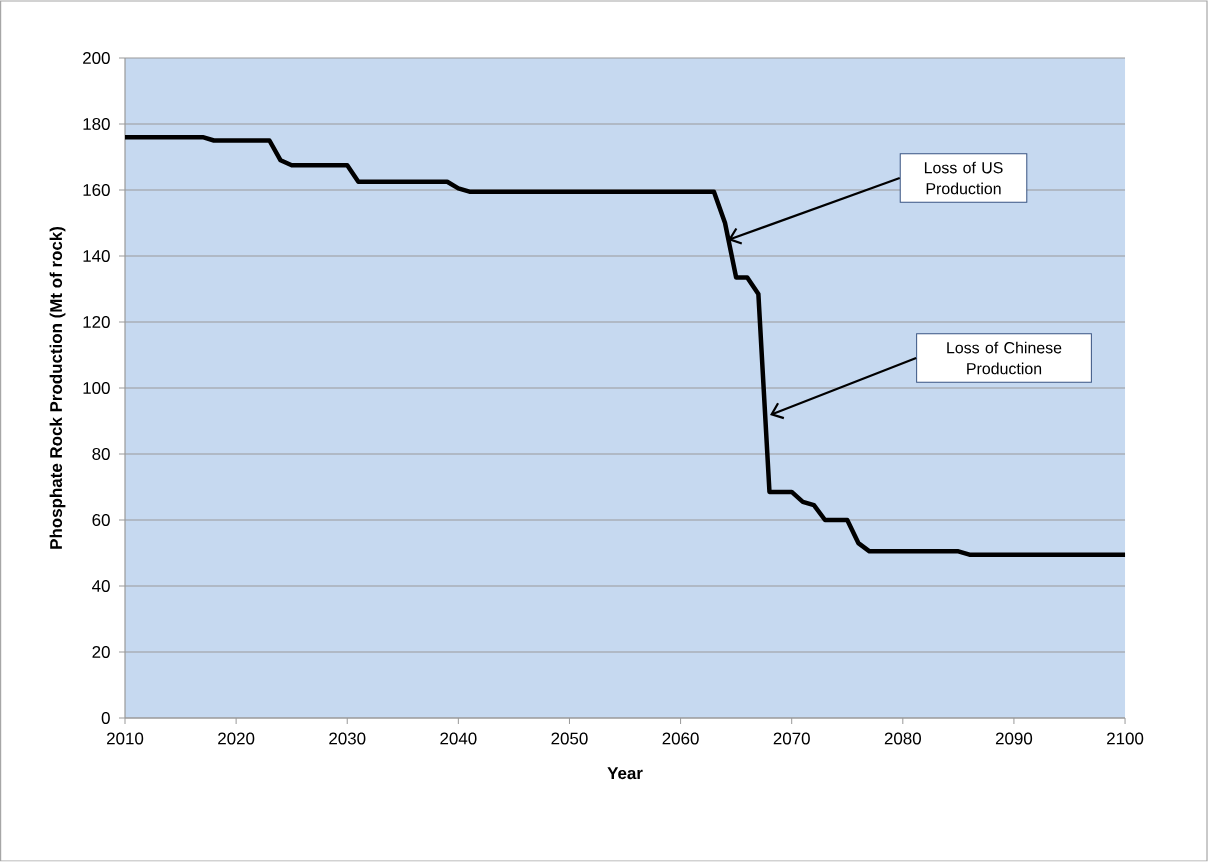  I want to click on y-tick-label: 160, so click(96, 190).